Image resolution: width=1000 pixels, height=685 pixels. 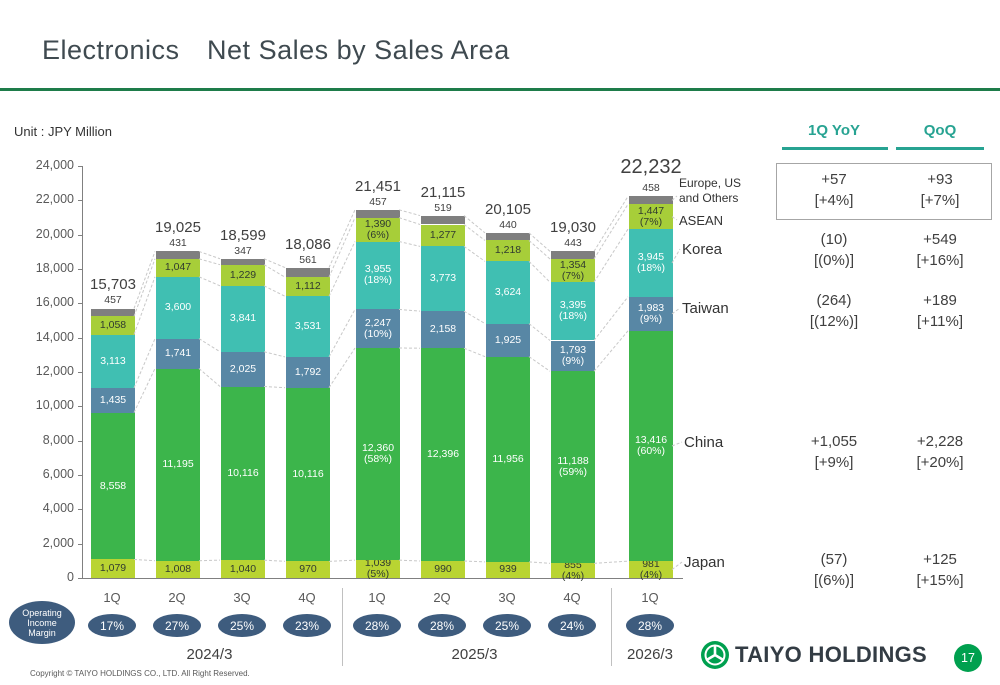 I want to click on table-cell-yoy-pct-japan: [(6%)], so click(x=833, y=580).